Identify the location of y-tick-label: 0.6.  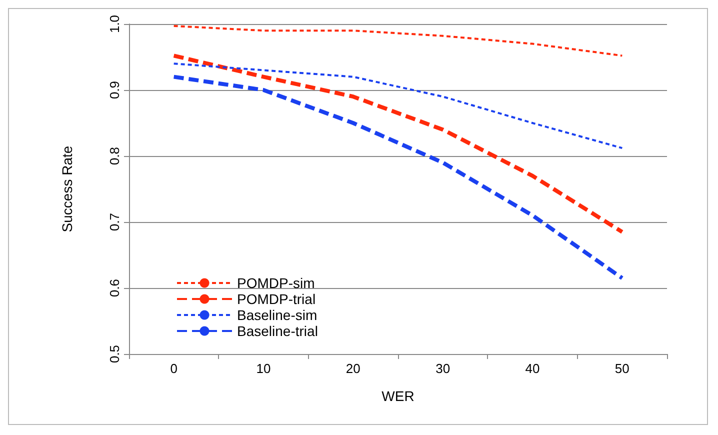
(114, 288).